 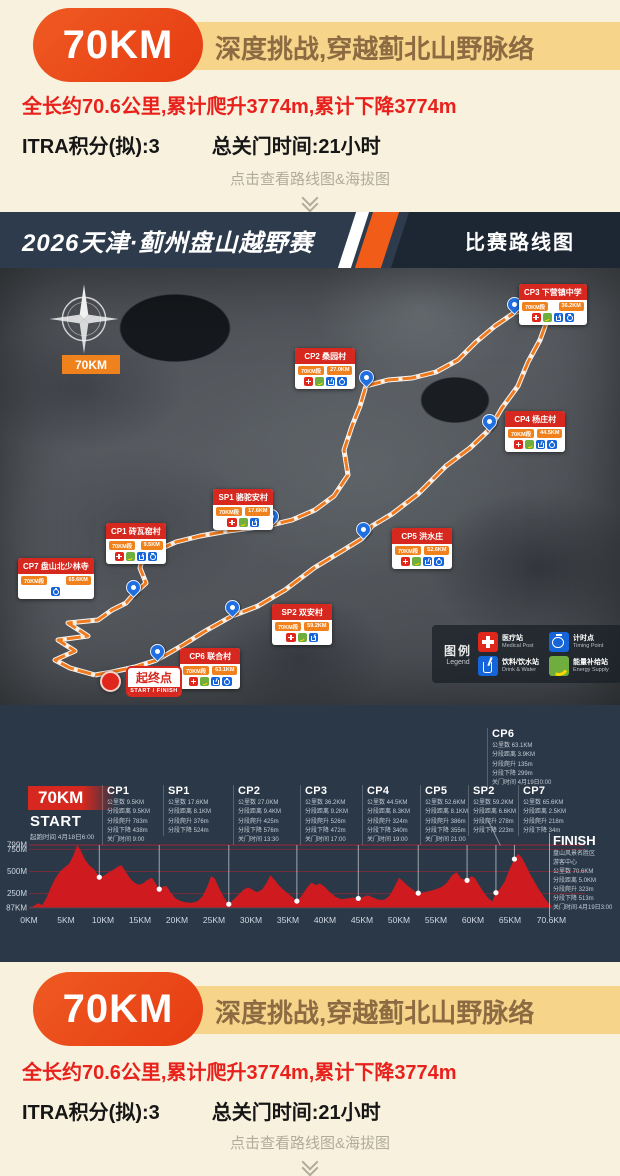 What do you see at coordinates (127, 821) in the screenshot?
I see `checkpoint-stat: 分段爬升 783m` at bounding box center [127, 821].